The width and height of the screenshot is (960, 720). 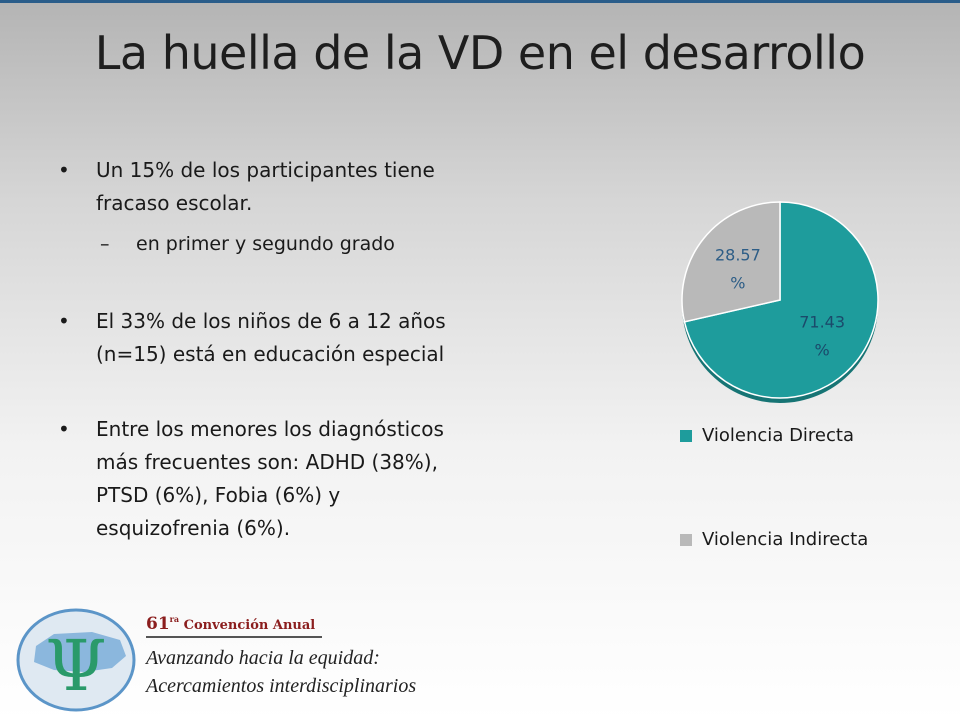 I want to click on bullet-line: esquizofrenia (6%)., so click(x=193, y=528).